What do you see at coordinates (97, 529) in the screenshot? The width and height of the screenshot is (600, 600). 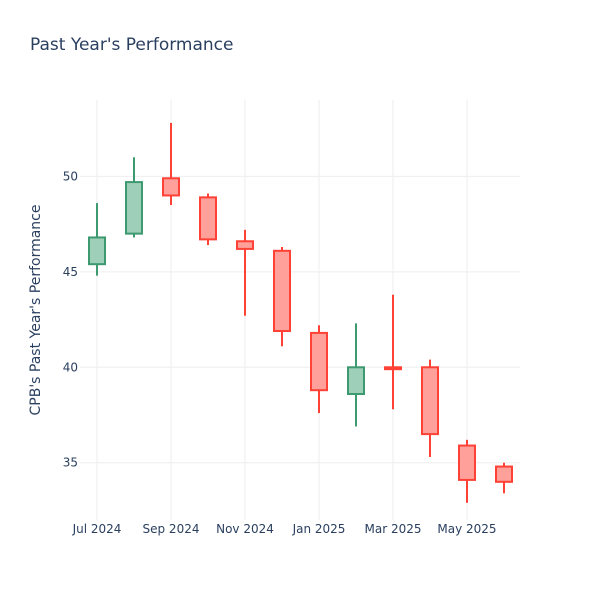 I see `x-tick-label: Jul 2024` at bounding box center [97, 529].